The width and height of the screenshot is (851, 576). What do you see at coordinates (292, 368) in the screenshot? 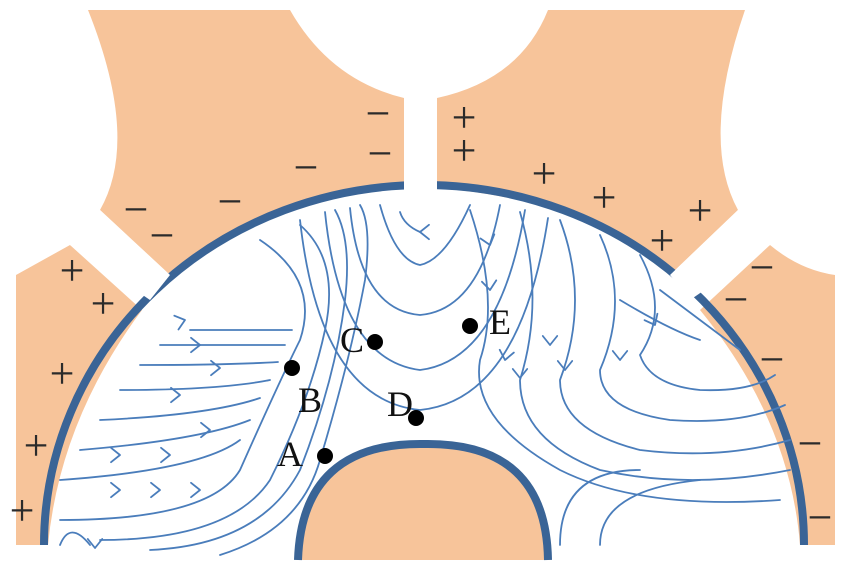
I see `point-b-dot` at bounding box center [292, 368].